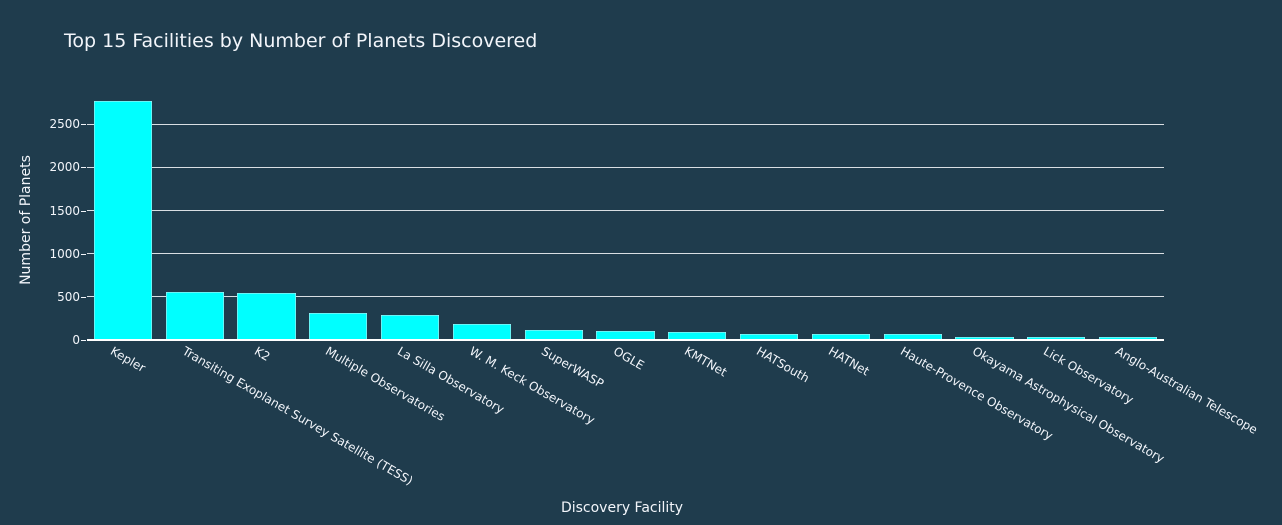 The width and height of the screenshot is (1282, 525). I want to click on y-axis-title: Number of Planets, so click(26, 220).